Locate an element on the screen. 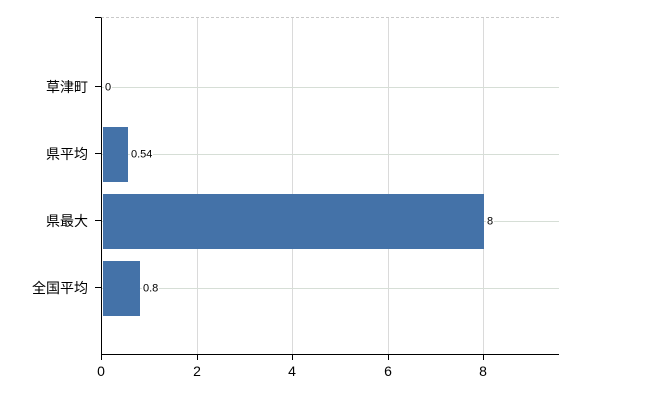 This screenshot has height=400, width=650. y-axis-top-tick is located at coordinates (98, 17).